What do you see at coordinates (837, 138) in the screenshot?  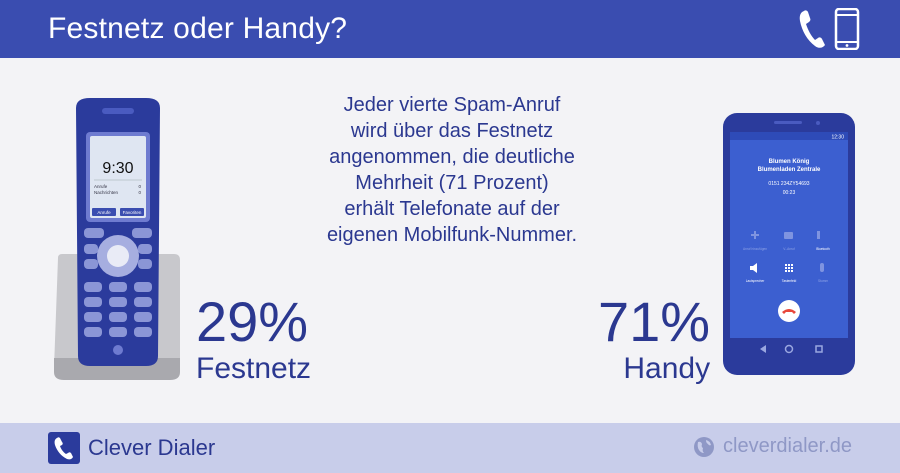 I see `mobile-status-time: 12:30` at bounding box center [837, 138].